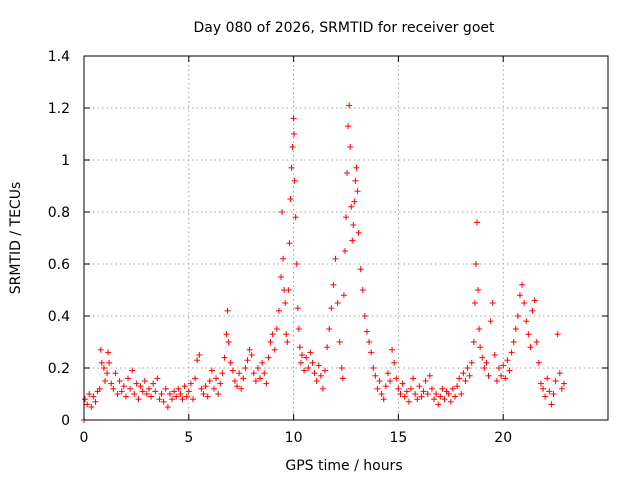  I want to click on x-axis-label: GPS time / hours, so click(343, 466).